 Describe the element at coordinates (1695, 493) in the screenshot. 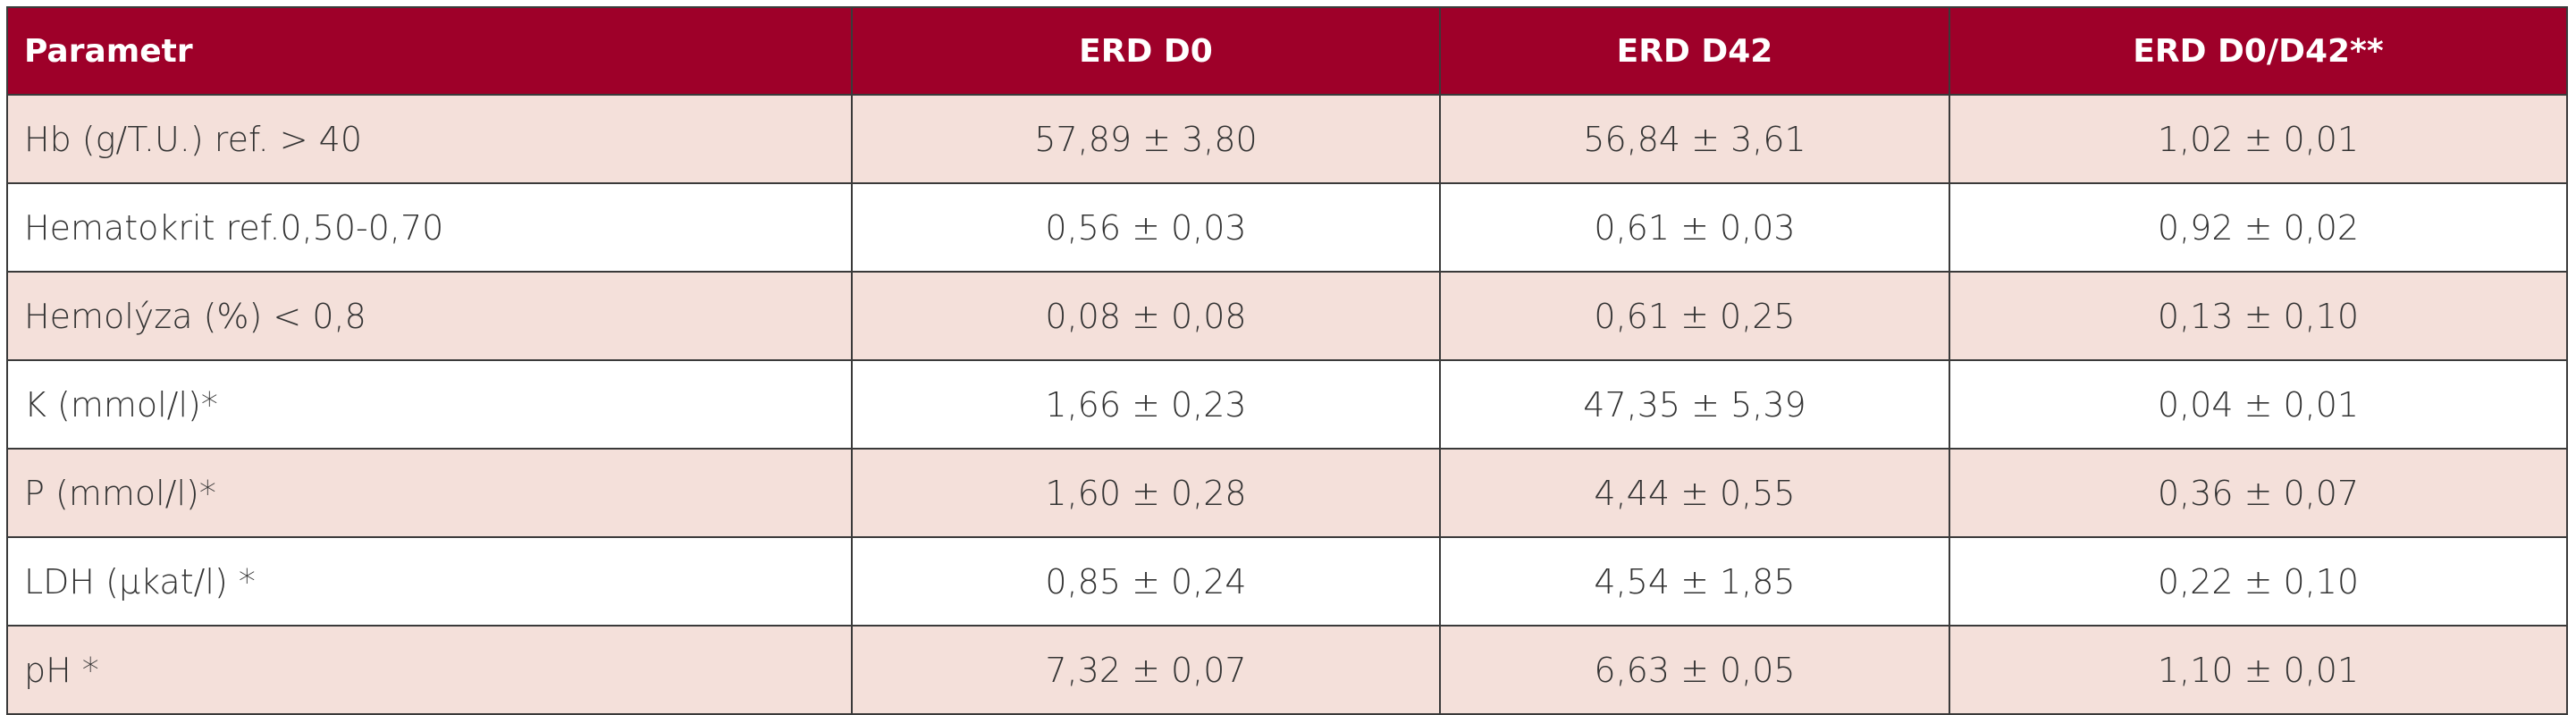

I see `cell: 4,44 ± 0,55` at that location.